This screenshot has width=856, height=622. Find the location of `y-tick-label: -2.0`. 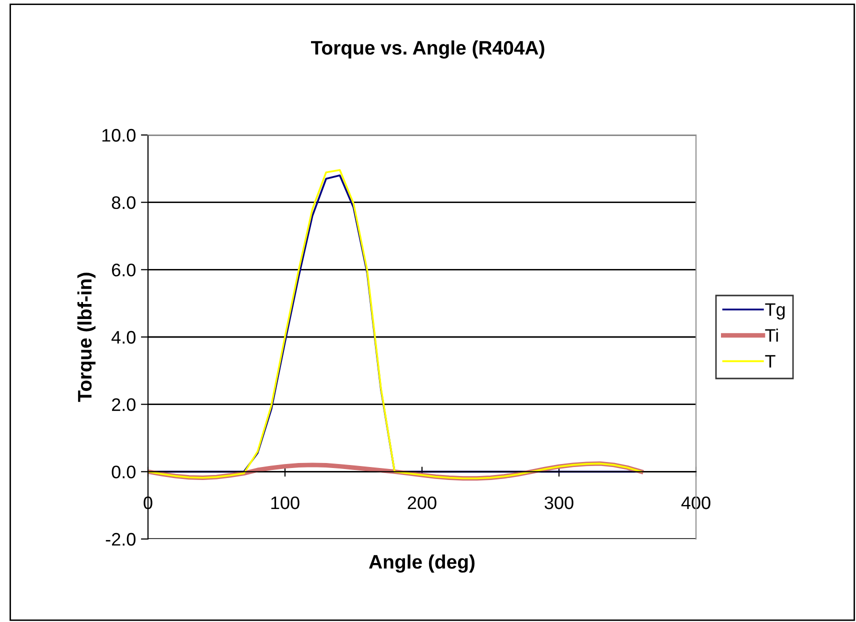

y-tick-label: -2.0 is located at coordinates (121, 539).